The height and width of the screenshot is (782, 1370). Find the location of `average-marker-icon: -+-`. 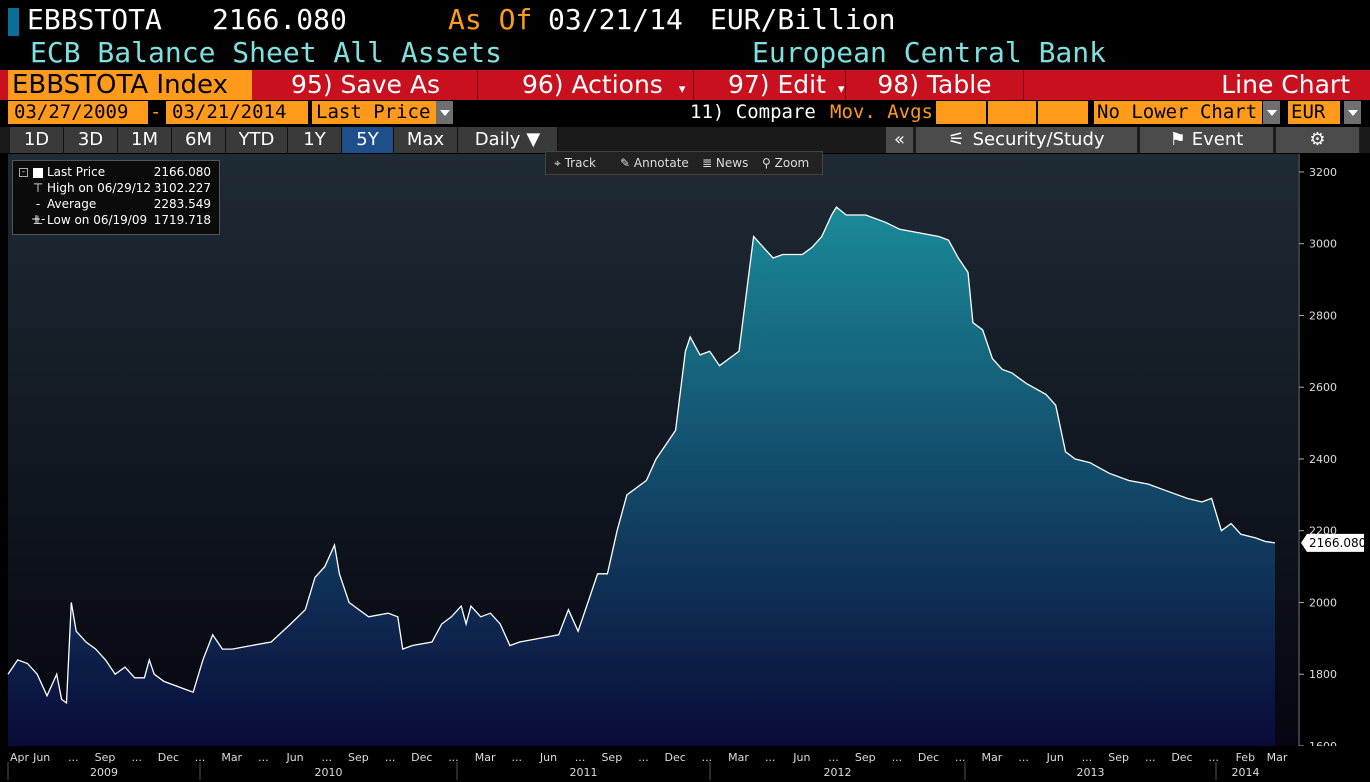

average-marker-icon: -+- is located at coordinates (38, 211).